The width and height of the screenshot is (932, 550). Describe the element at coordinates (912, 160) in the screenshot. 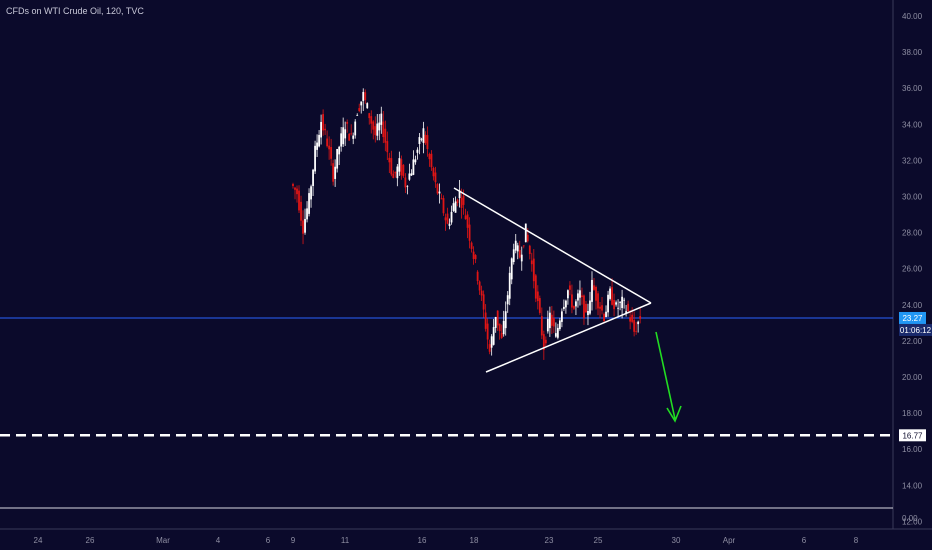

I see `y-tick-label: 32.00` at that location.